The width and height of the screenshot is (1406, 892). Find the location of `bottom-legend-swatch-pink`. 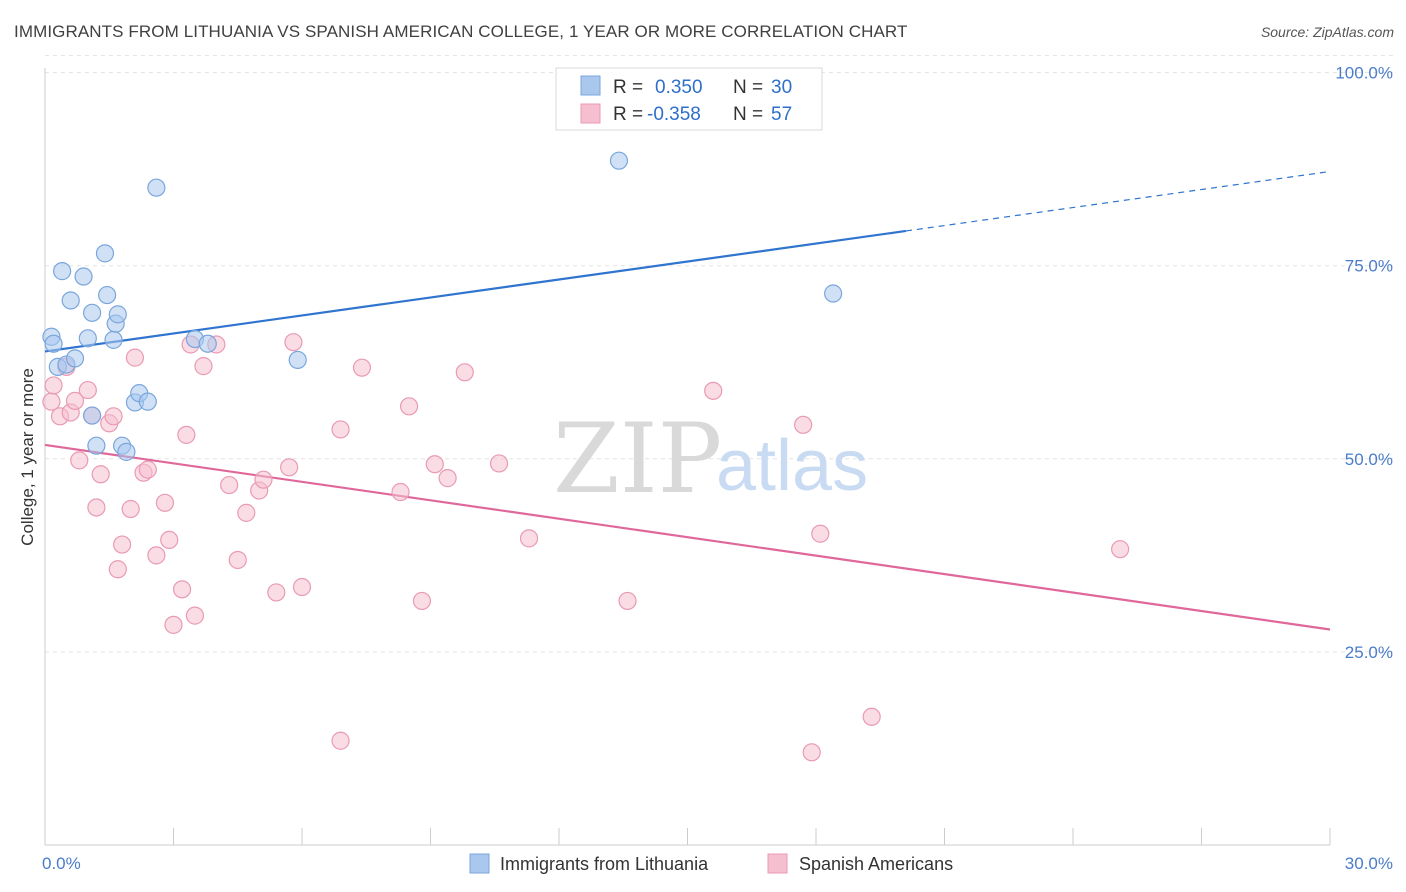

bottom-legend-swatch-pink is located at coordinates (777, 863).